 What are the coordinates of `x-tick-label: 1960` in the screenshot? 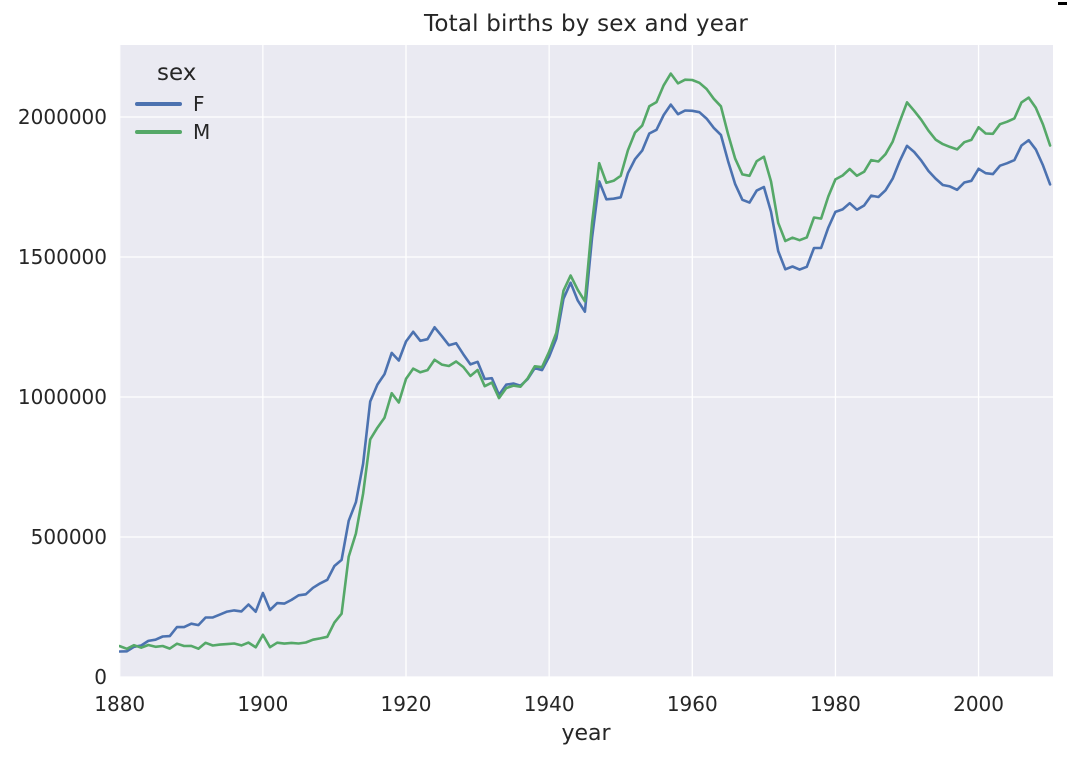 It's located at (692, 704).